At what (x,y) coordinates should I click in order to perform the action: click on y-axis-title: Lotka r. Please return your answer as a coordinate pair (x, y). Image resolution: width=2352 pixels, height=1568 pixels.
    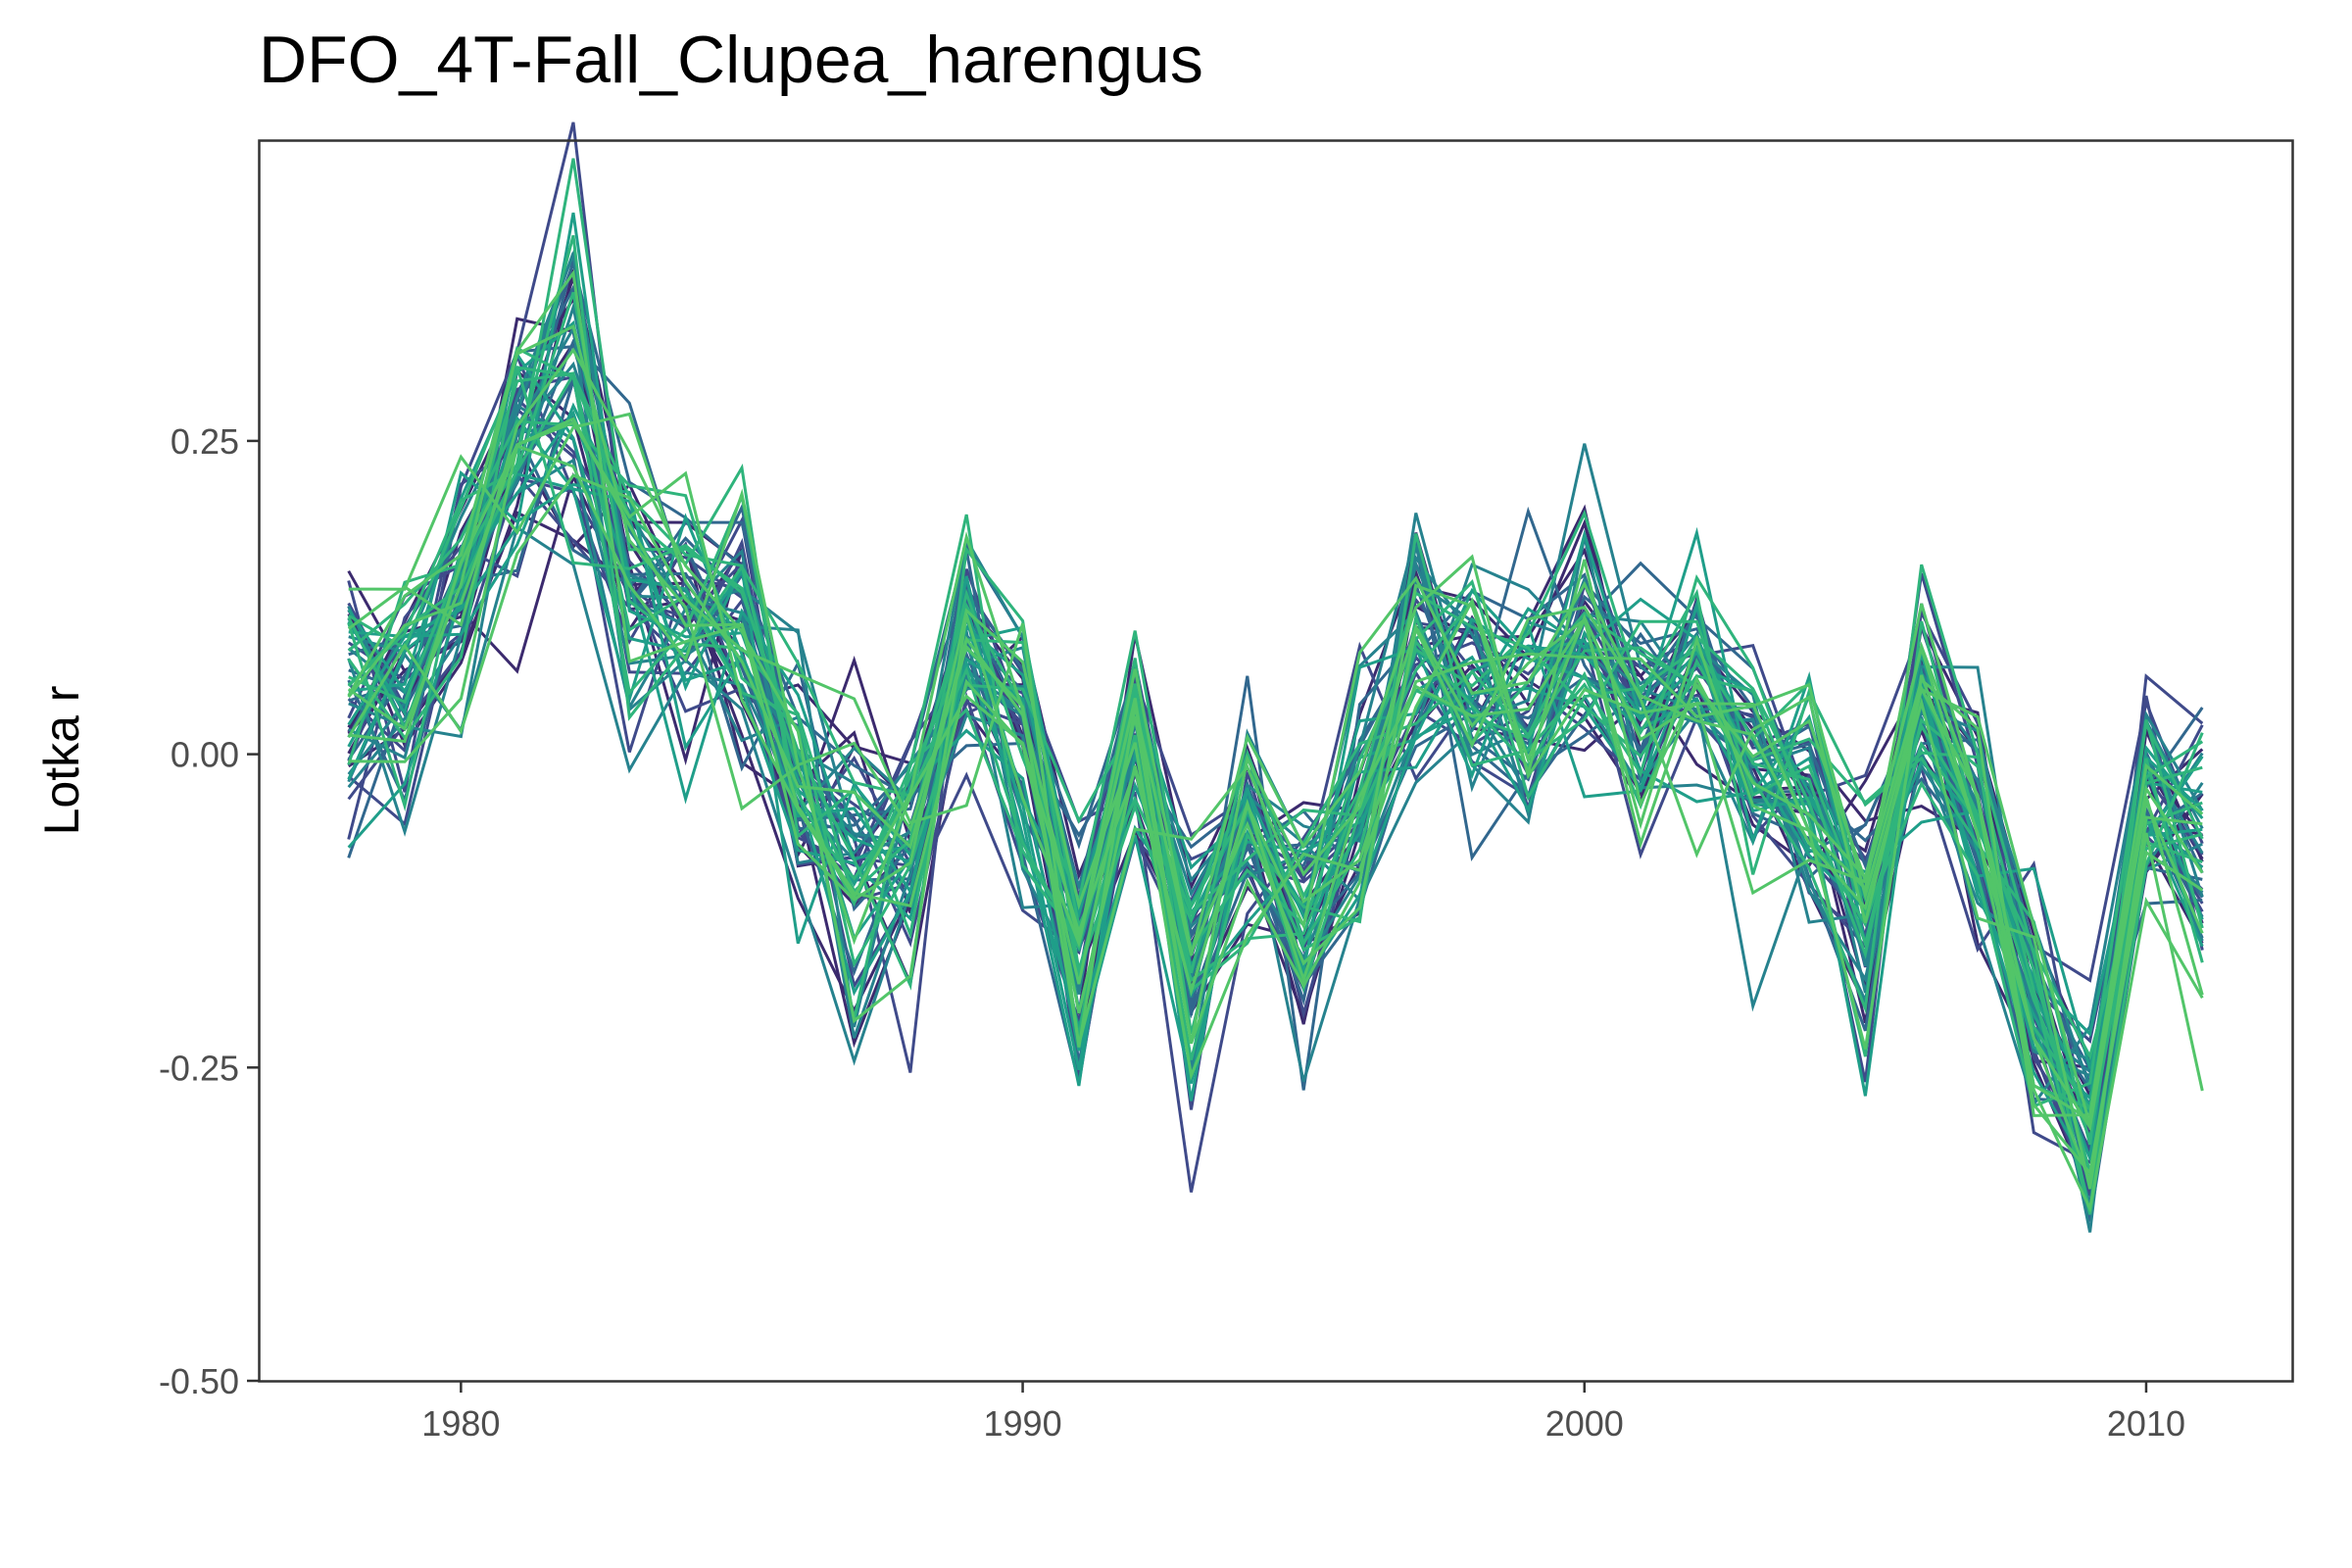
    Looking at the image, I should click on (61, 761).